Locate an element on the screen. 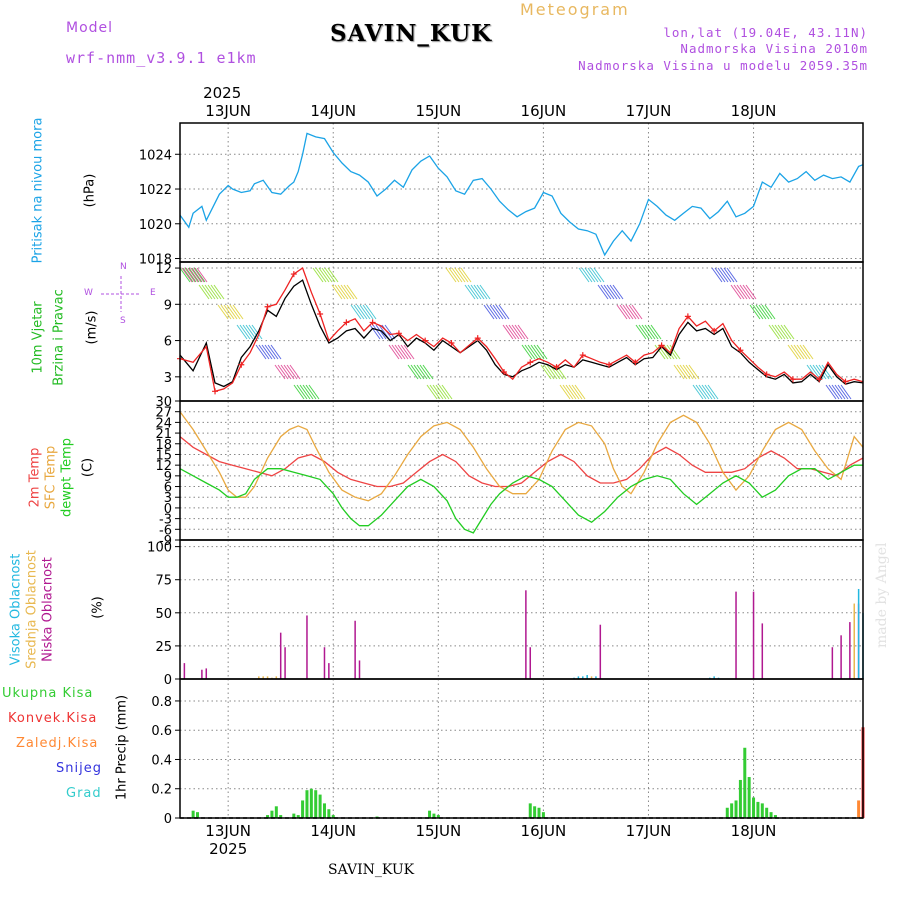 The image size is (900, 900). y-tick-label: 50 is located at coordinates (163, 614).